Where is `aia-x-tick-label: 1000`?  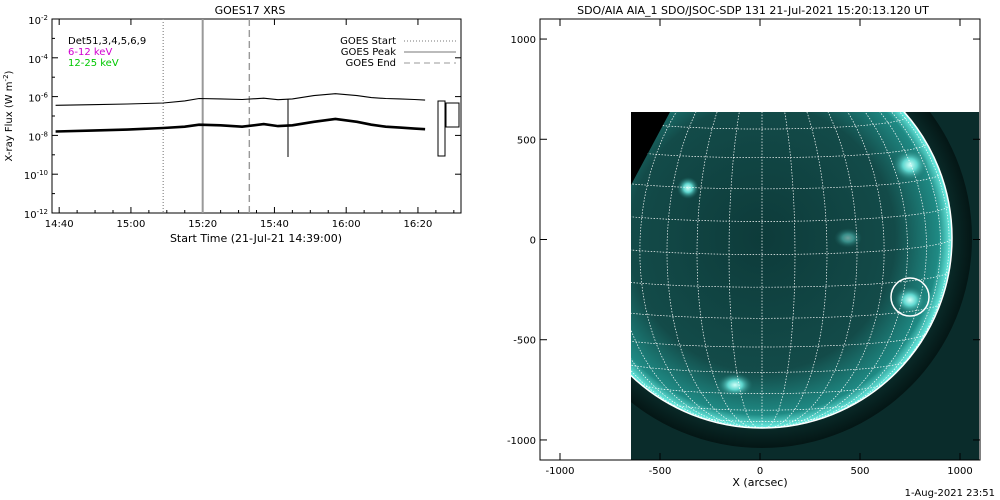
aia-x-tick-label: 1000 is located at coordinates (959, 471).